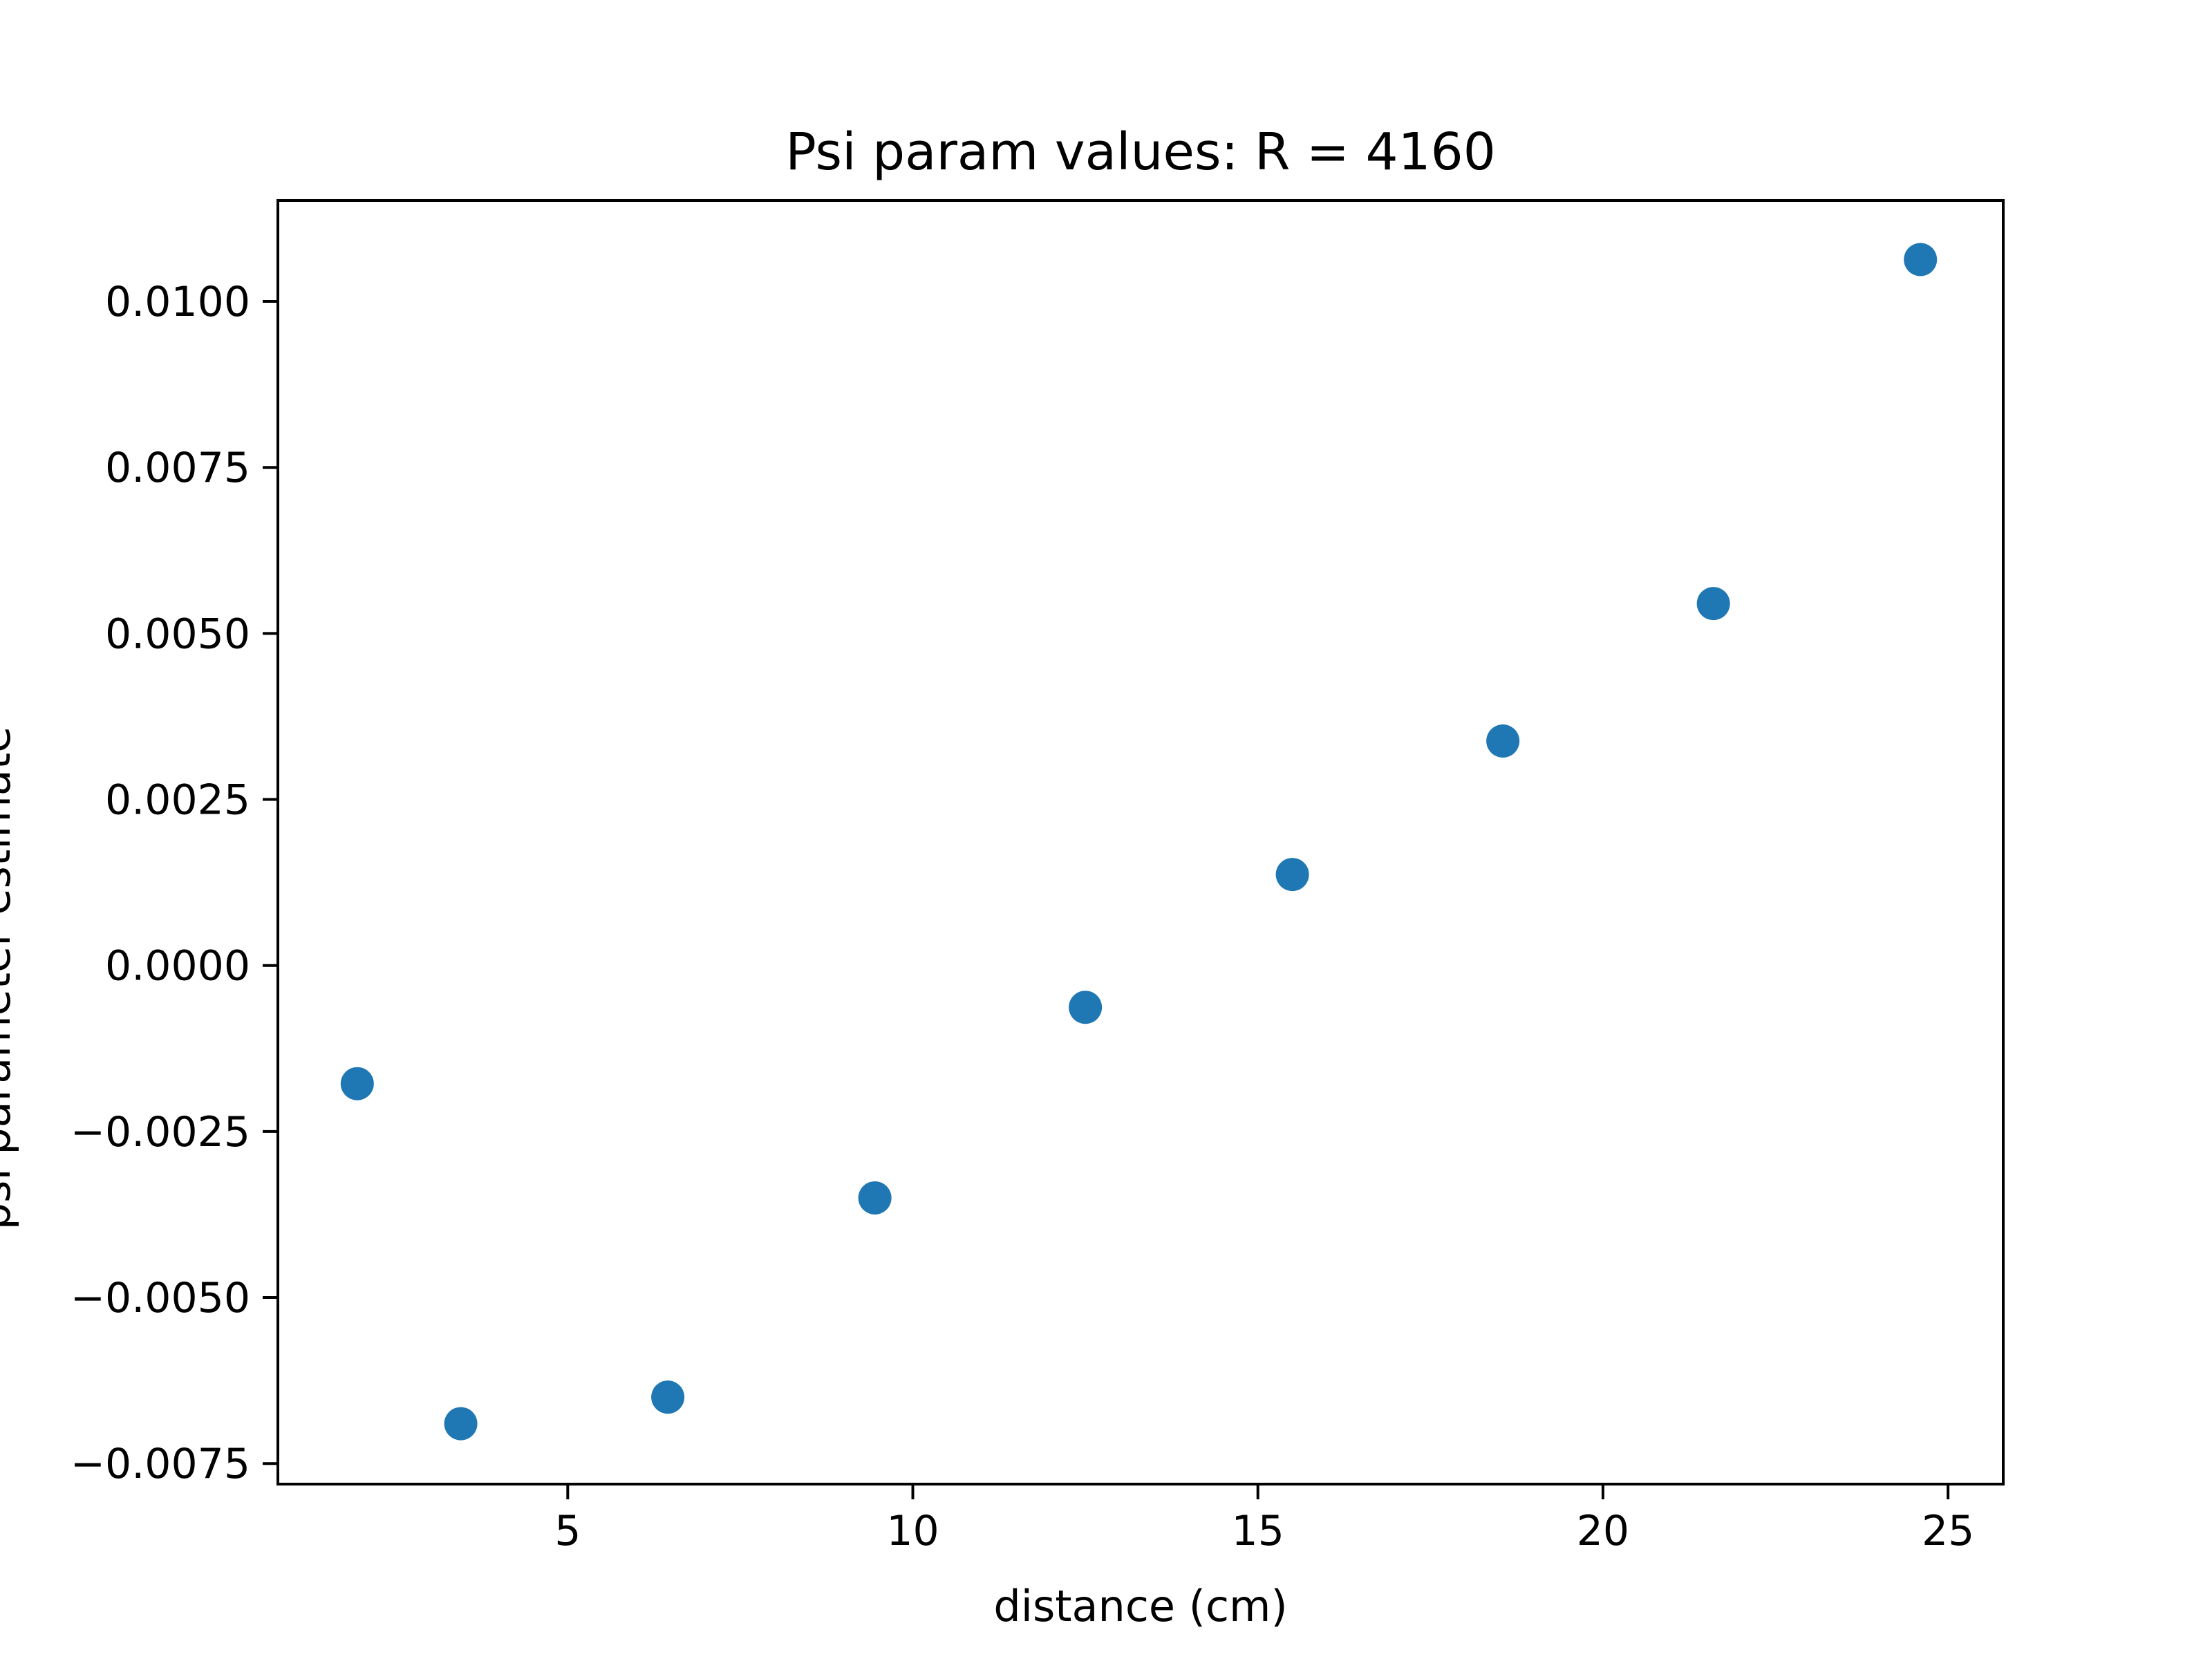 This screenshot has height=1659, width=2212. I want to click on y-axis-label: psi parameter estimate, so click(10, 978).